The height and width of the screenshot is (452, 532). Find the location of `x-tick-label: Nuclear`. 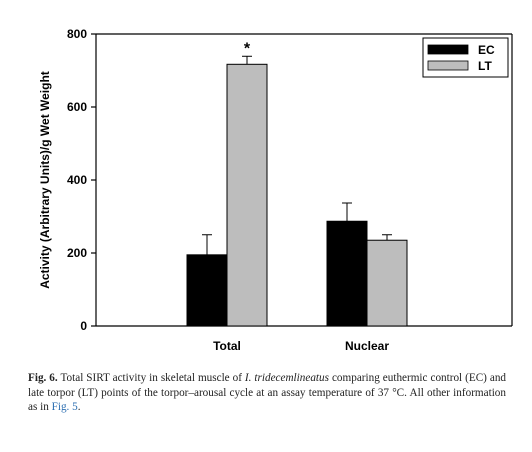

x-tick-label: Nuclear is located at coordinates (367, 346).